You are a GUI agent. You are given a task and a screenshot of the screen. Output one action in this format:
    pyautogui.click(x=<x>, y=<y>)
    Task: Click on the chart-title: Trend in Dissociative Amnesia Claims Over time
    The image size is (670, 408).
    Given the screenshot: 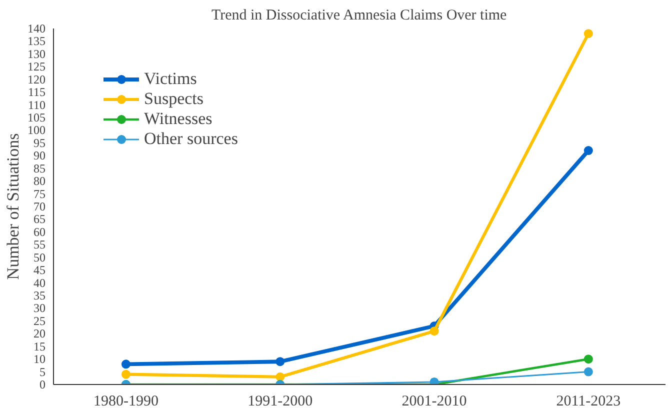 What is the action you would take?
    pyautogui.click(x=359, y=16)
    